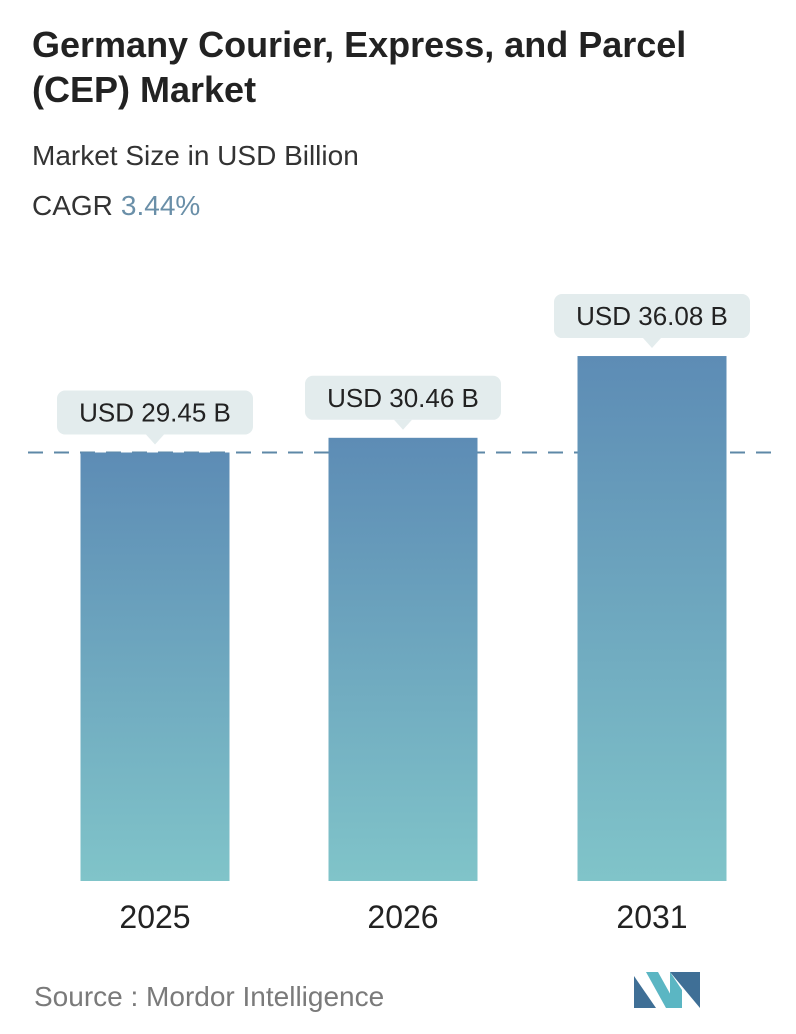  I want to click on value-callout-2026, so click(403, 397).